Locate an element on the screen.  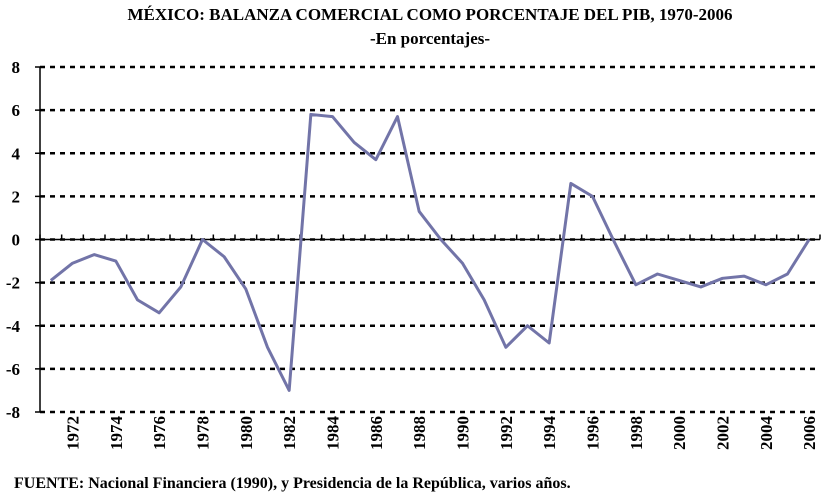
y-tick-label: 2 is located at coordinates (16, 196).